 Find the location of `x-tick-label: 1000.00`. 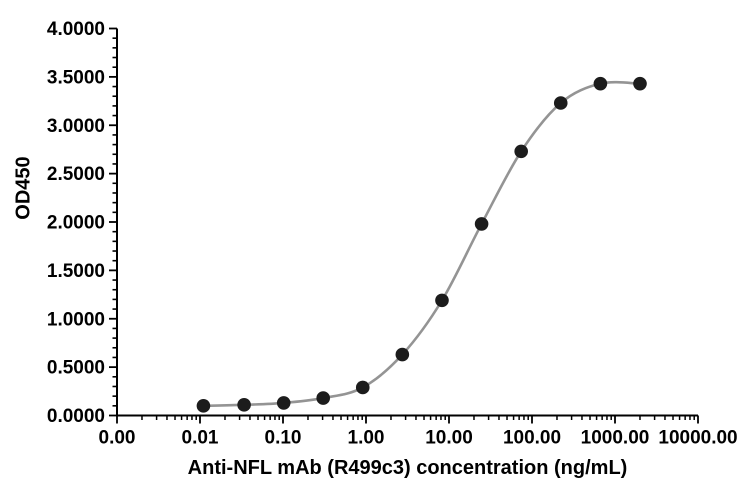

x-tick-label: 1000.00 is located at coordinates (615, 438).